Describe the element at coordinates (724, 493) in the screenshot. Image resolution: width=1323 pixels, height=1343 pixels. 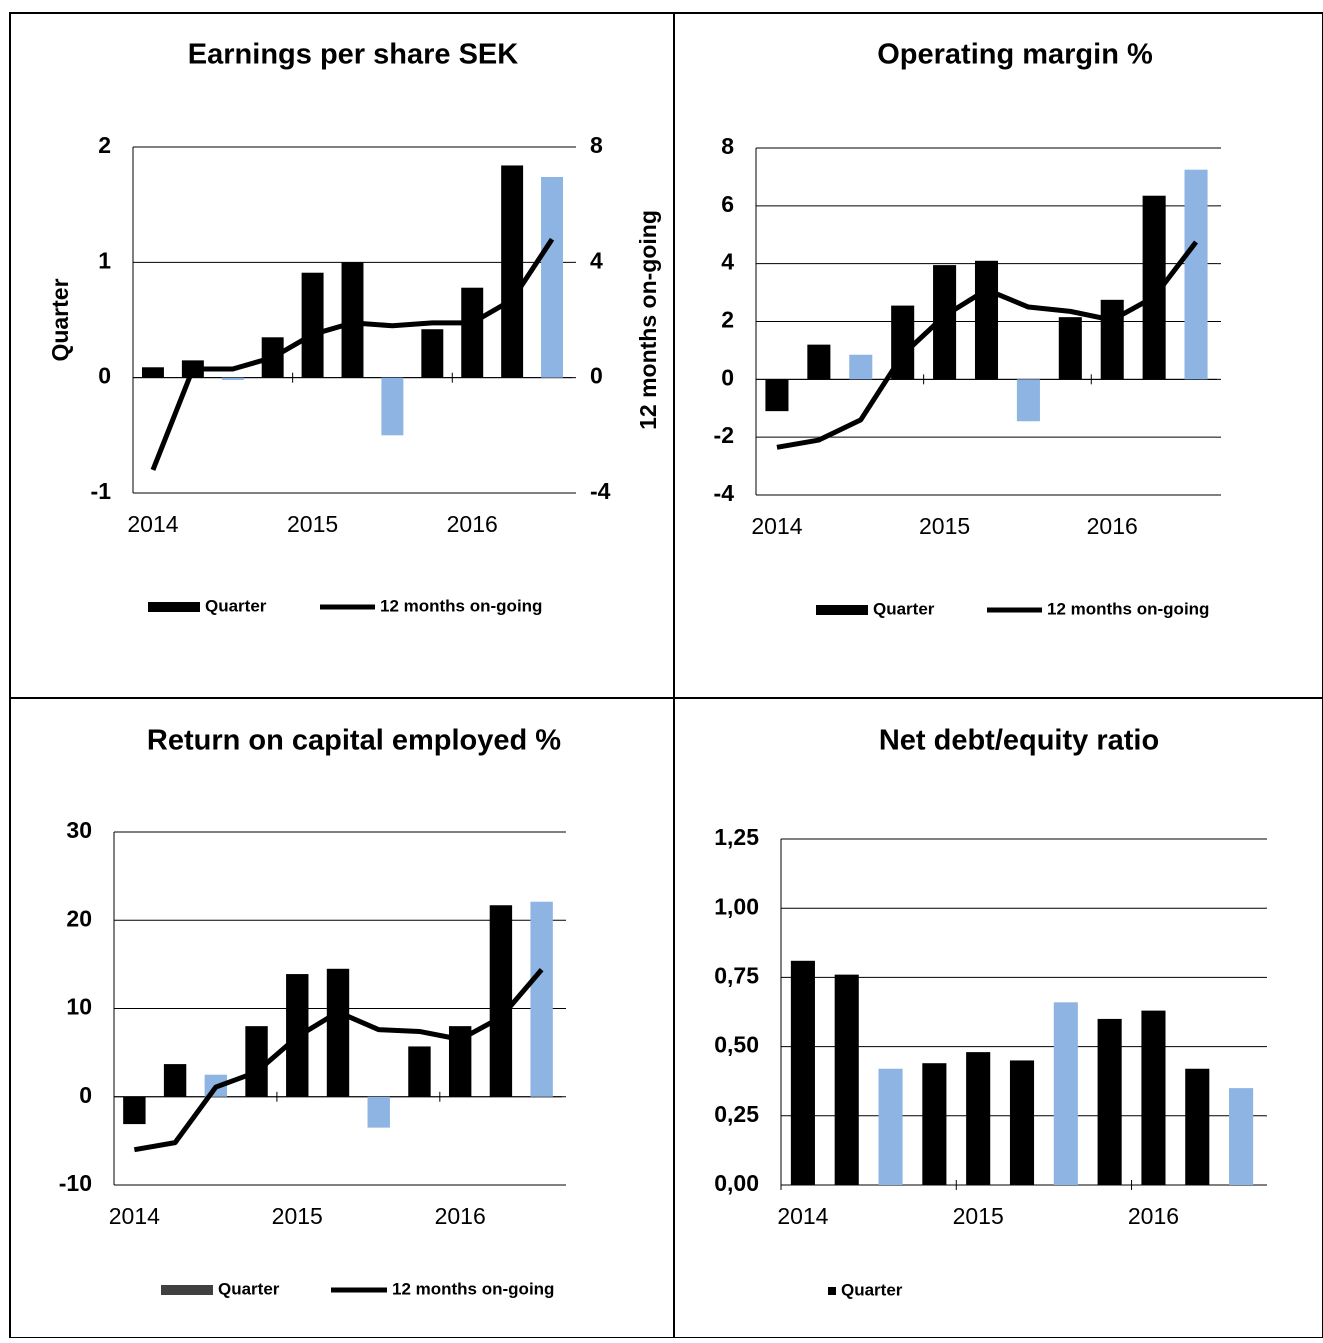
I see `y-tick-label: -4` at that location.